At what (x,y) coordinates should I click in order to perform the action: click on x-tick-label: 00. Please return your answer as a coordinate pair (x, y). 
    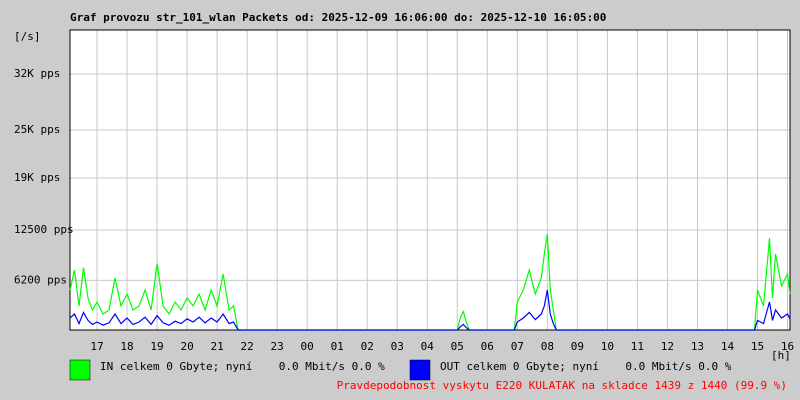
    Looking at the image, I should click on (307, 346).